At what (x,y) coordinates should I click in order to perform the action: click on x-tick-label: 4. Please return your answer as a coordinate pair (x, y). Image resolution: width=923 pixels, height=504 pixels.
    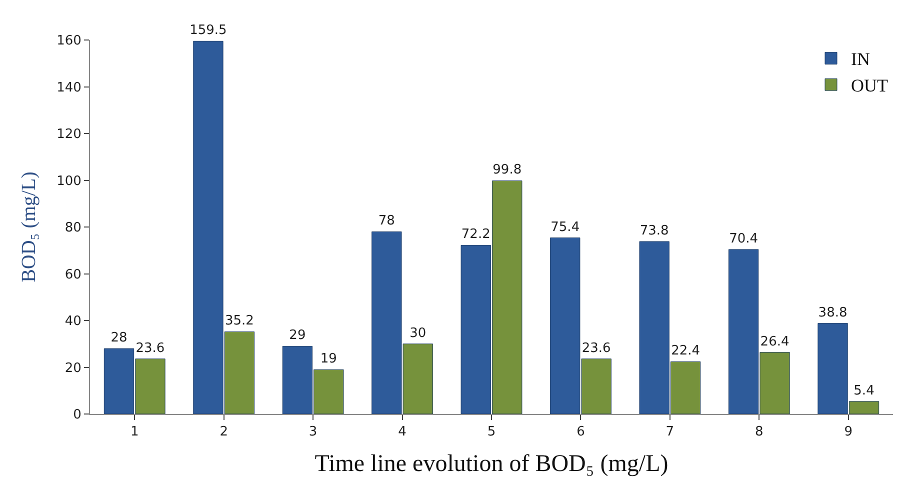
    Looking at the image, I should click on (402, 432).